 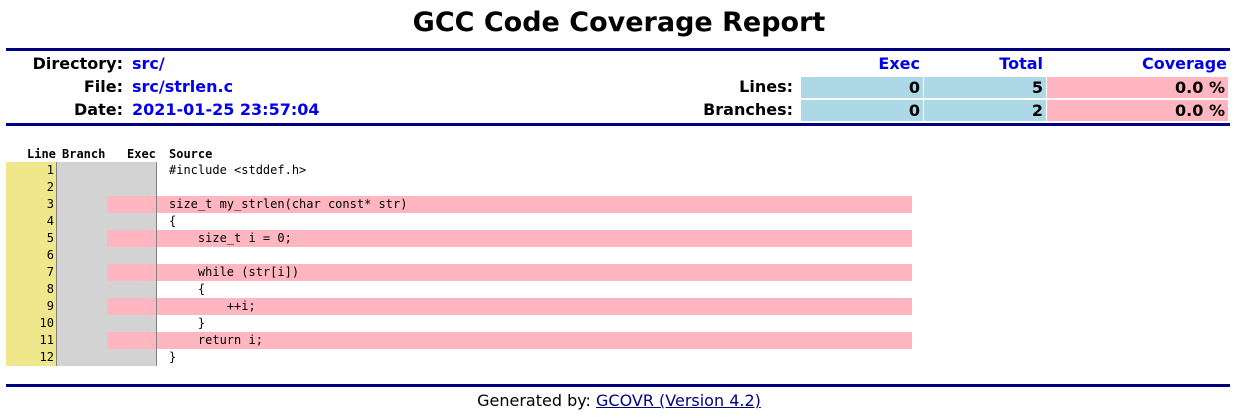 What do you see at coordinates (459, 357) in the screenshot?
I see `source-row: 12}` at bounding box center [459, 357].